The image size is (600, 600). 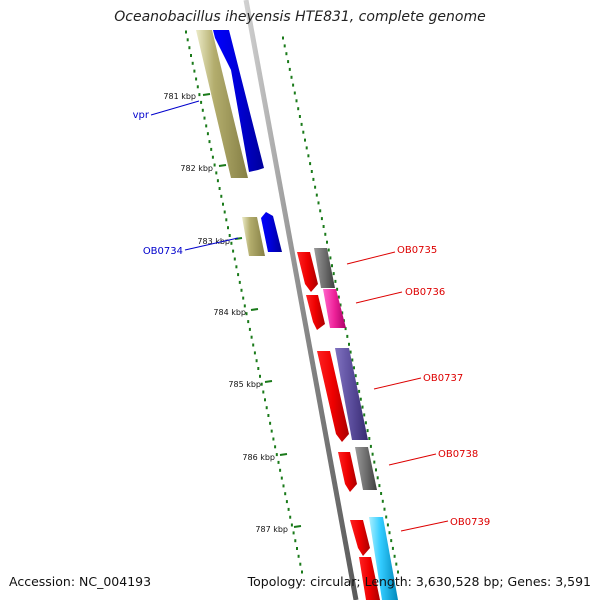 What do you see at coordinates (425, 292) in the screenshot?
I see `gene-label-ob0736: OB0736` at bounding box center [425, 292].